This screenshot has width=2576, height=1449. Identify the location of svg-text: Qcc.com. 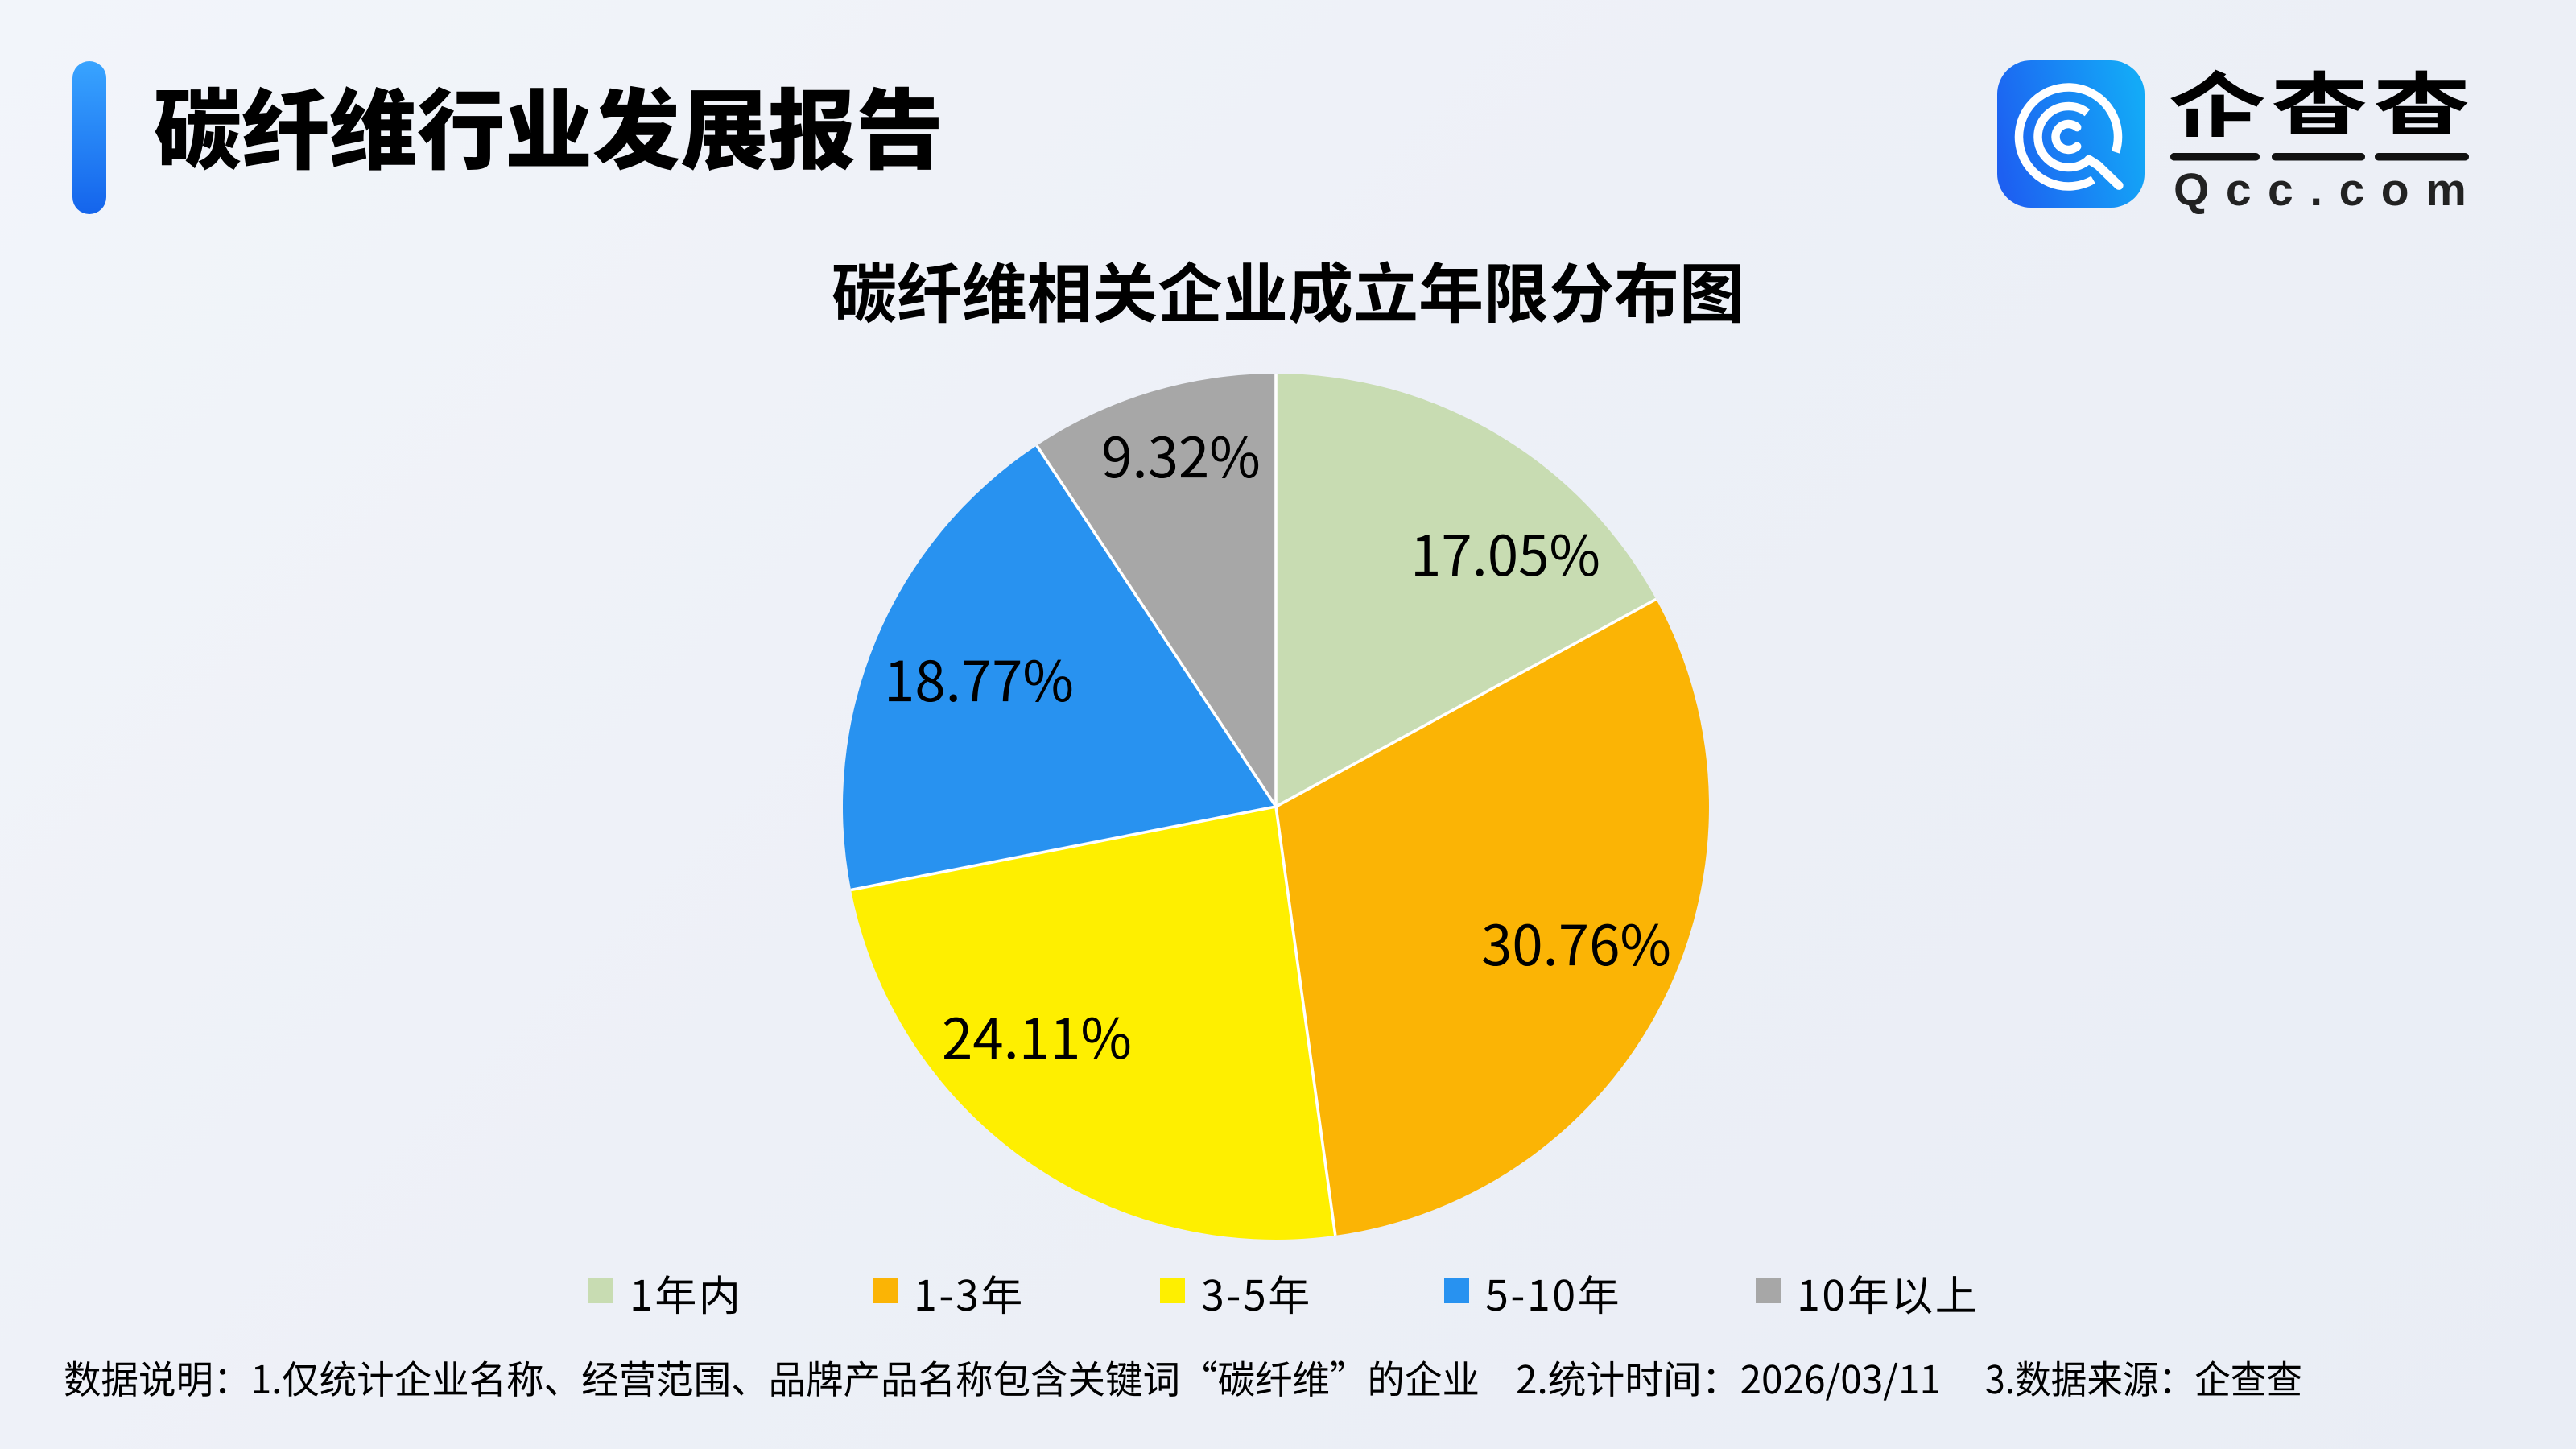
(2328, 190).